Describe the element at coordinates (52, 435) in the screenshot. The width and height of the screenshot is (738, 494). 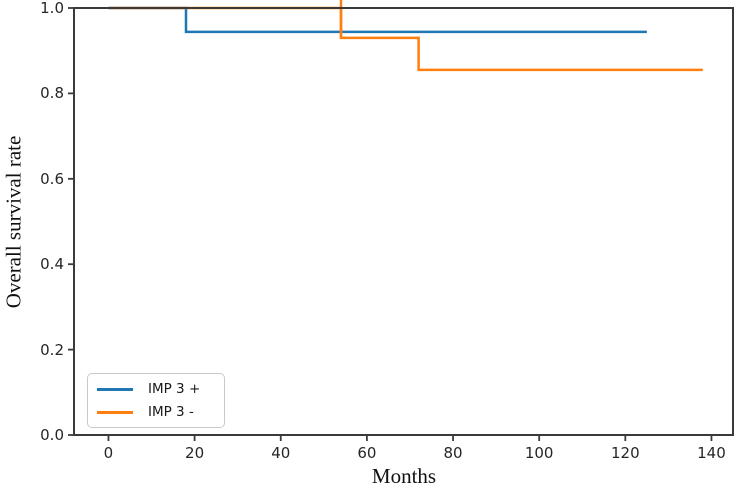
I see `y-tick-label: 0.0` at that location.